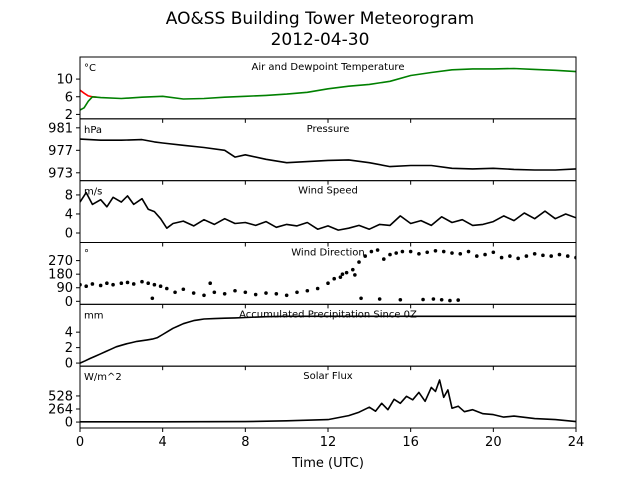  Describe the element at coordinates (80, 442) in the screenshot. I see `x-tick-label: 0` at that location.